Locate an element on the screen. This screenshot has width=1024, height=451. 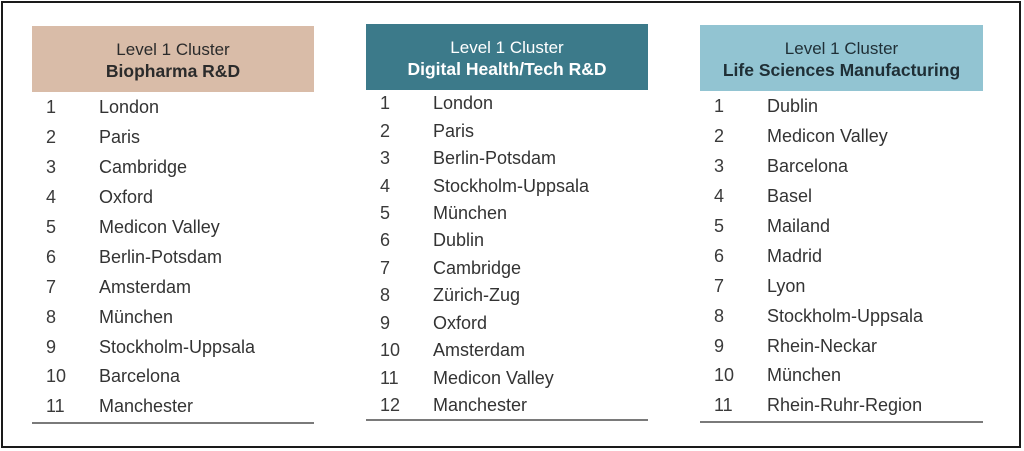
list-item: 11 Rhein-Ruhr-Region is located at coordinates (841, 406).